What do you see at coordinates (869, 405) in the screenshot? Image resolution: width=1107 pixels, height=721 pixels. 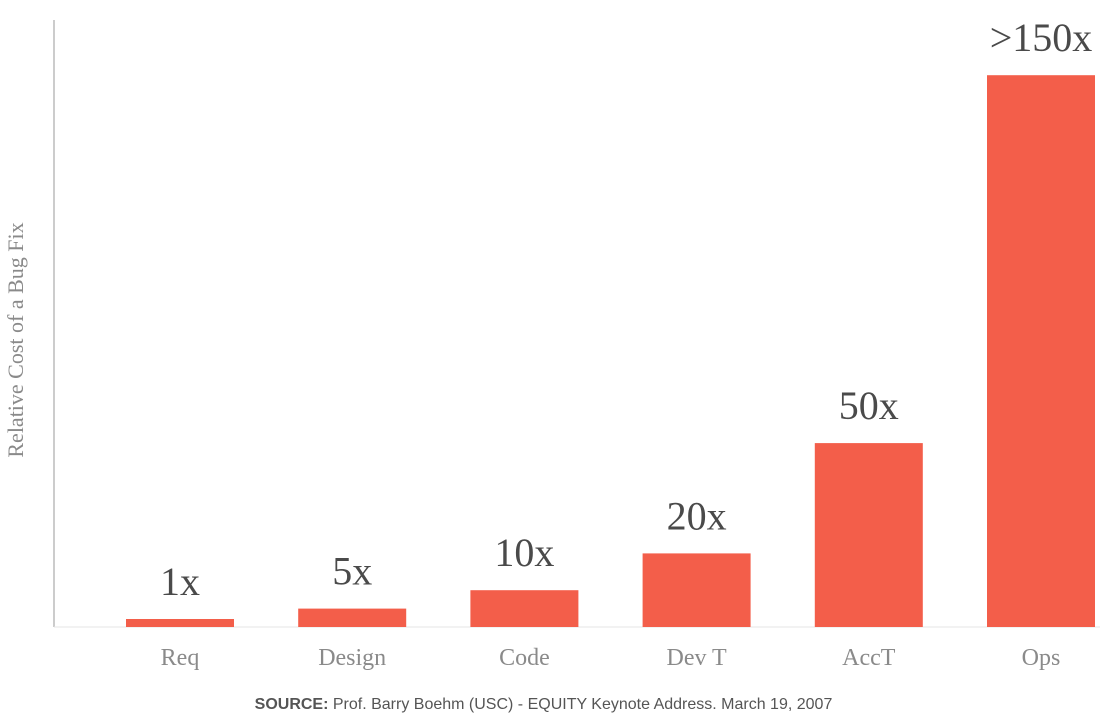 I see `data-label: 50x` at bounding box center [869, 405].